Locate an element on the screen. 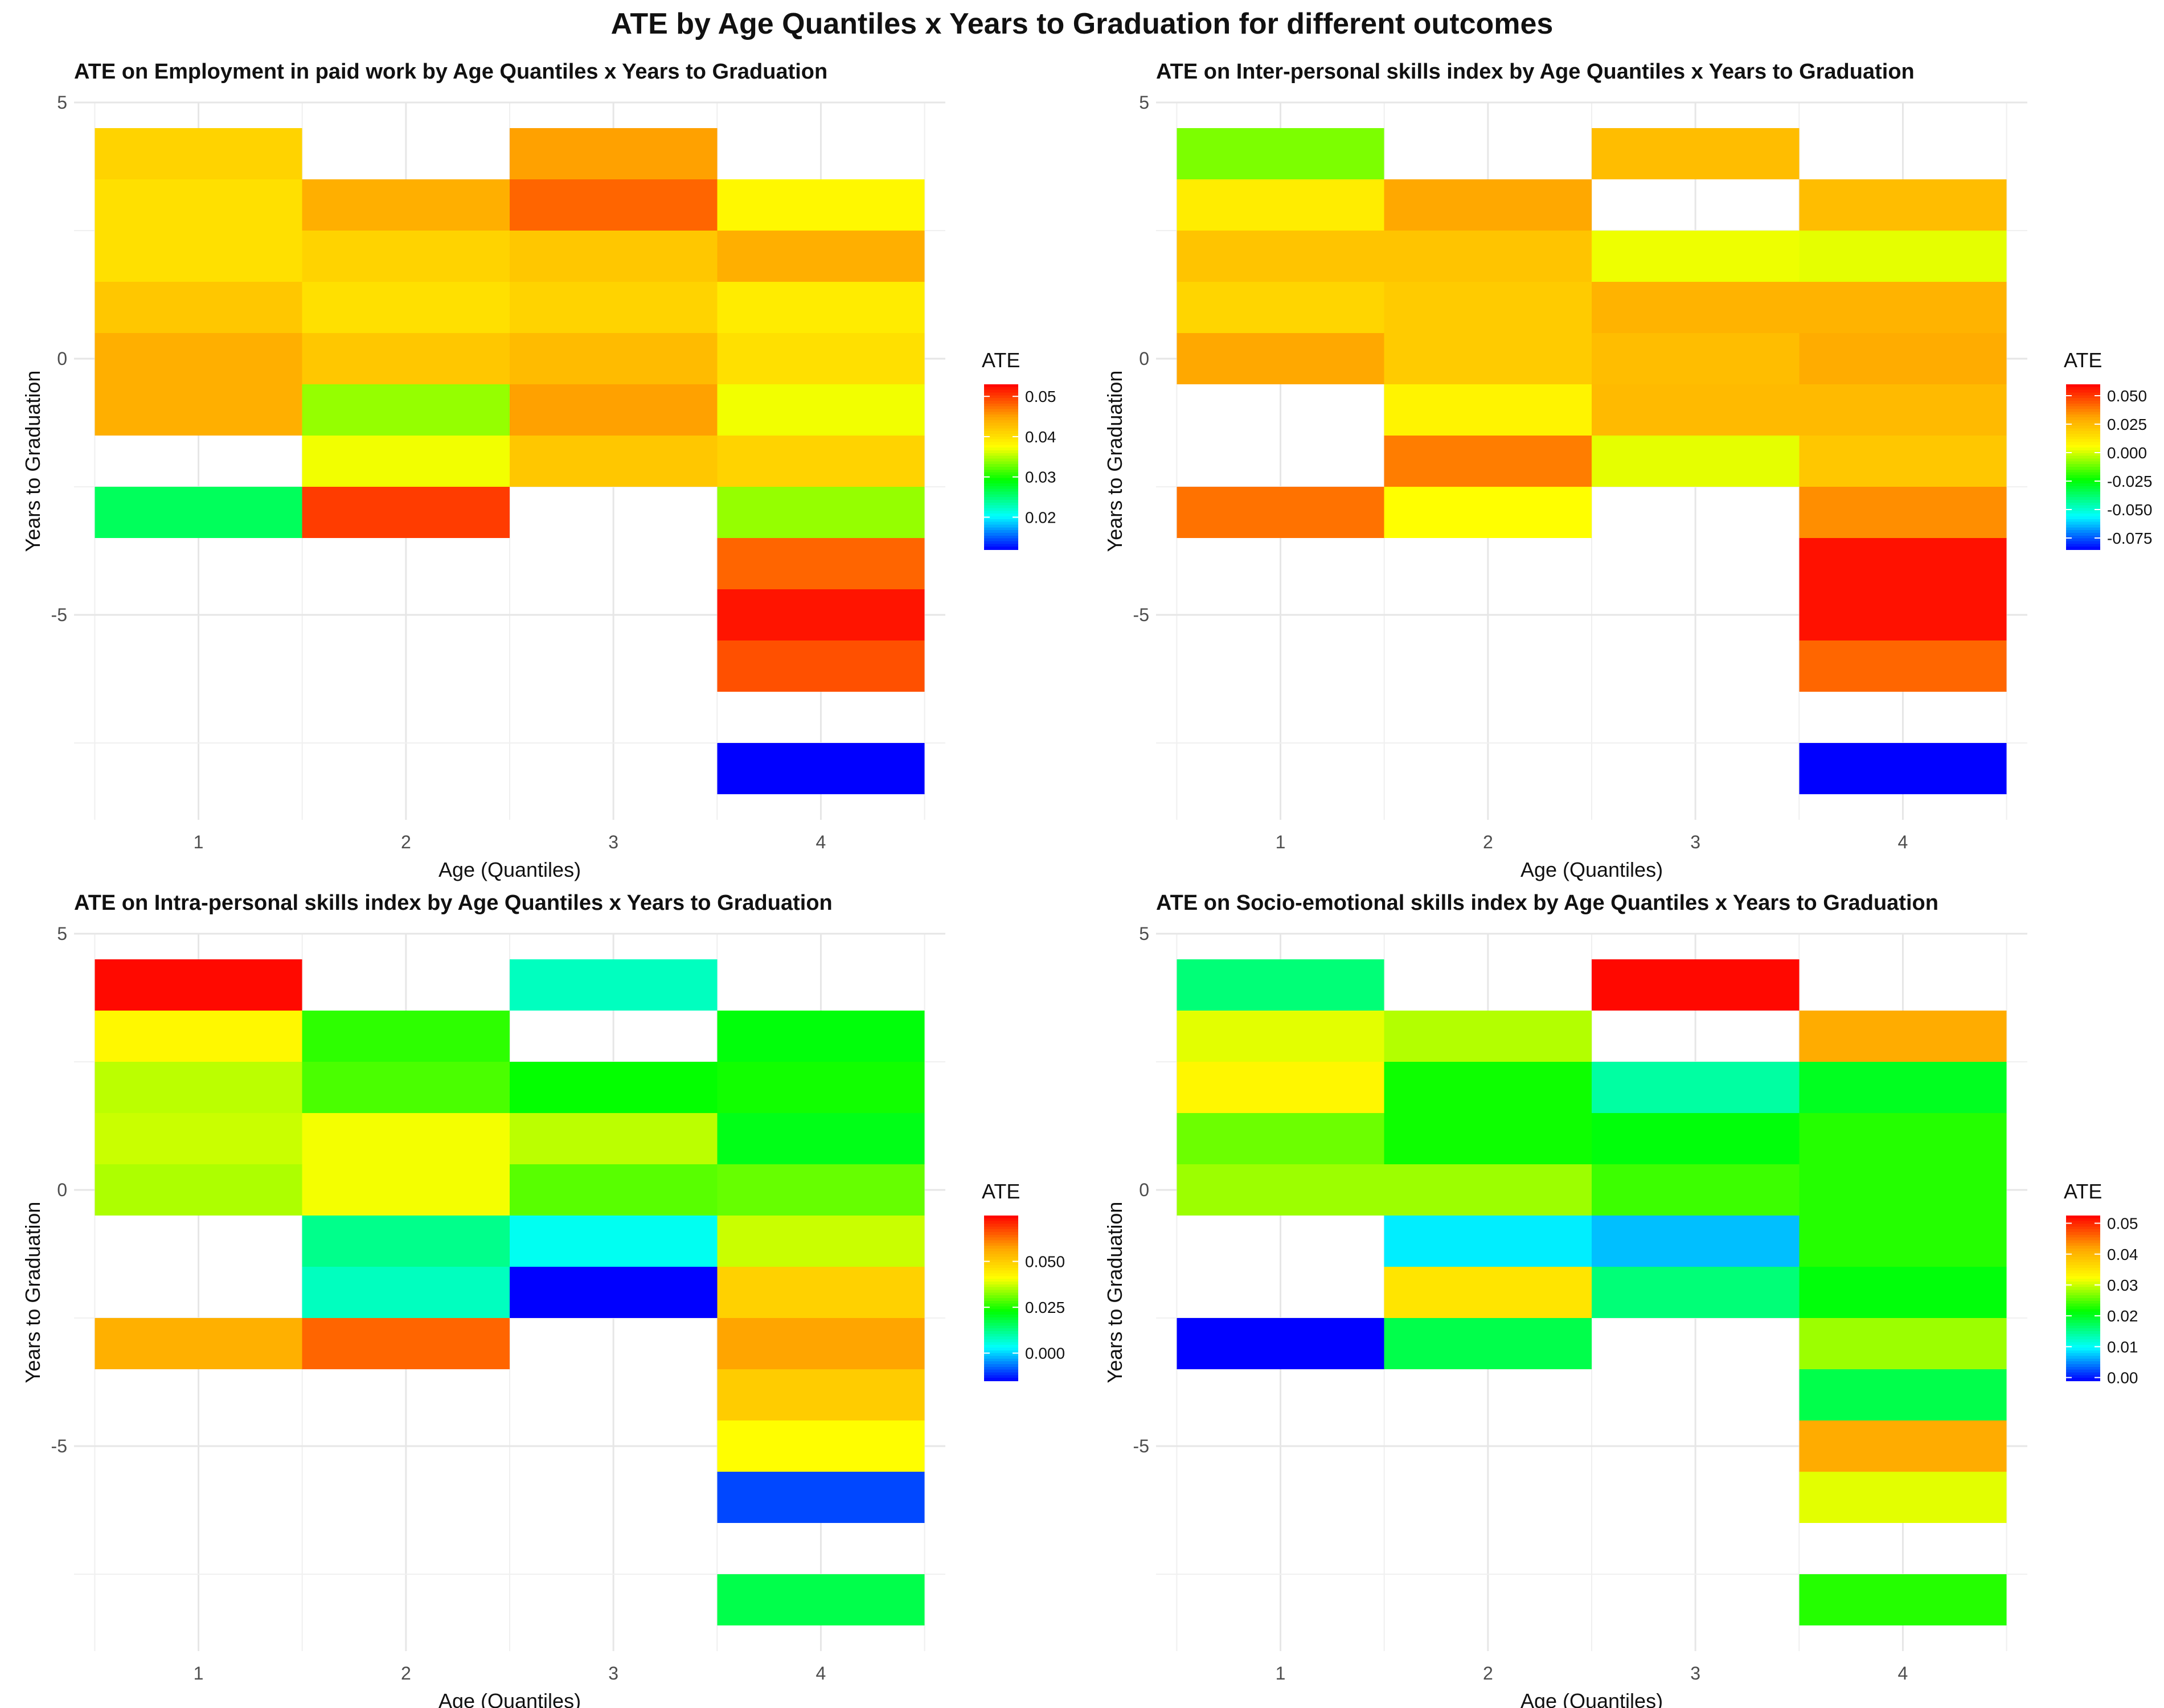  color-legend: ATE 0.050 0.025 0.000 -0.025 -0.050 -0.075 is located at coordinates (2108, 449).